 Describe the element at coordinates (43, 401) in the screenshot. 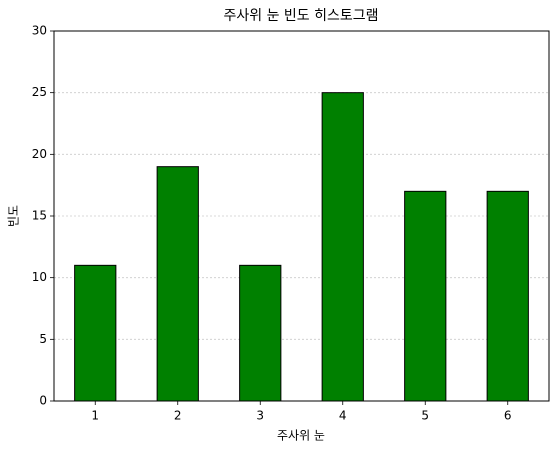

I see `y-tick-label: 0` at that location.